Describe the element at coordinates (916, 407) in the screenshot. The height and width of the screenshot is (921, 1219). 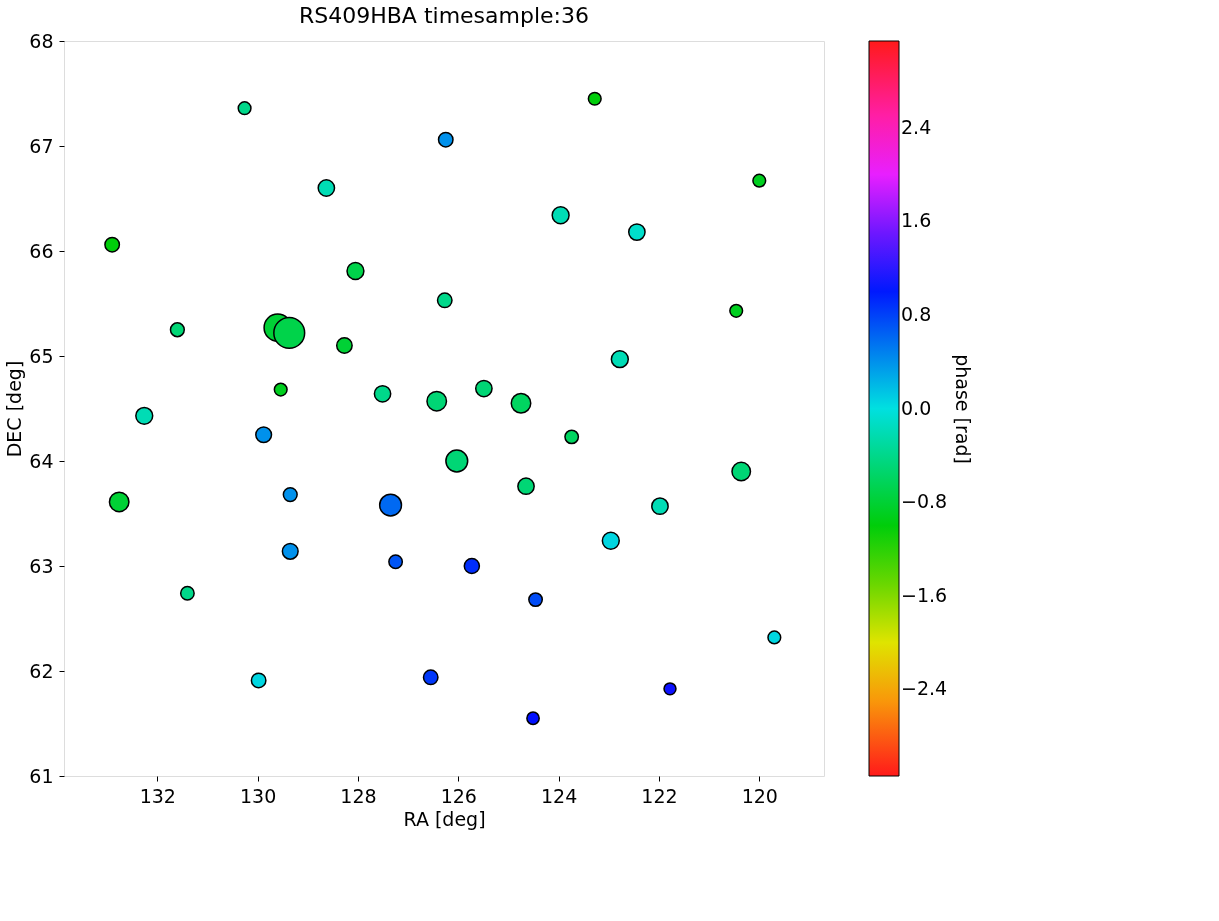
I see `color-bar-label: 0.0` at that location.